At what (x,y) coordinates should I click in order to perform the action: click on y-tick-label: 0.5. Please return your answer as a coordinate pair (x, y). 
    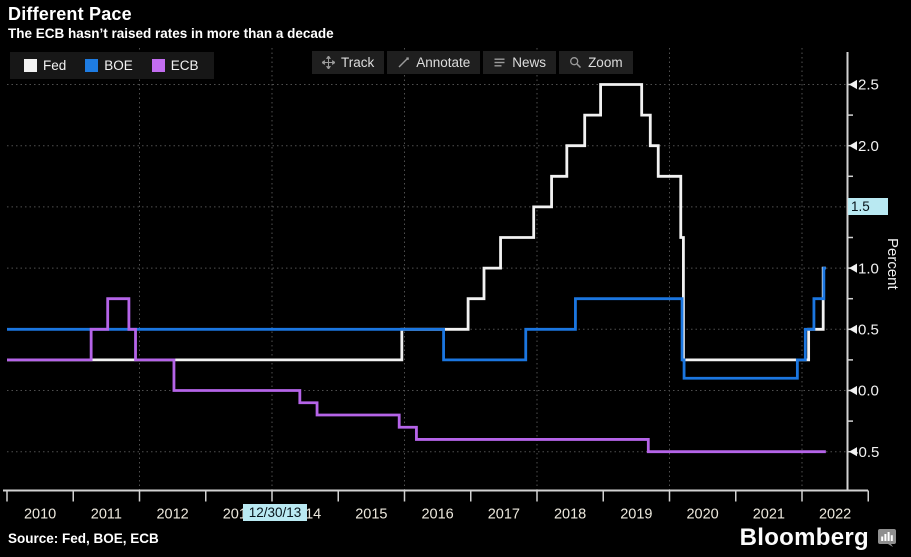
    Looking at the image, I should click on (868, 330).